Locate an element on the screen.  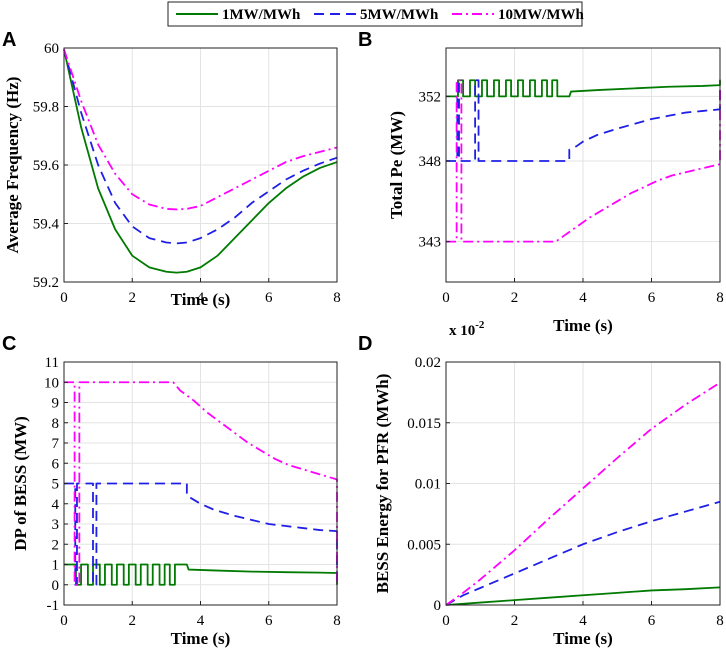
panel-c-grid is located at coordinates (200, 483).